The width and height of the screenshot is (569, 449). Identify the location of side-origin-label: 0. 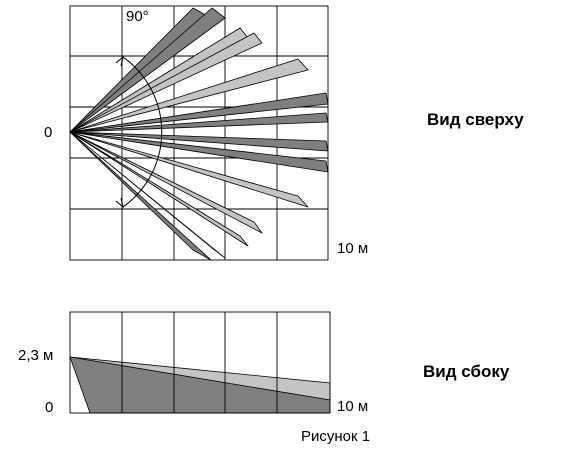
(49, 407).